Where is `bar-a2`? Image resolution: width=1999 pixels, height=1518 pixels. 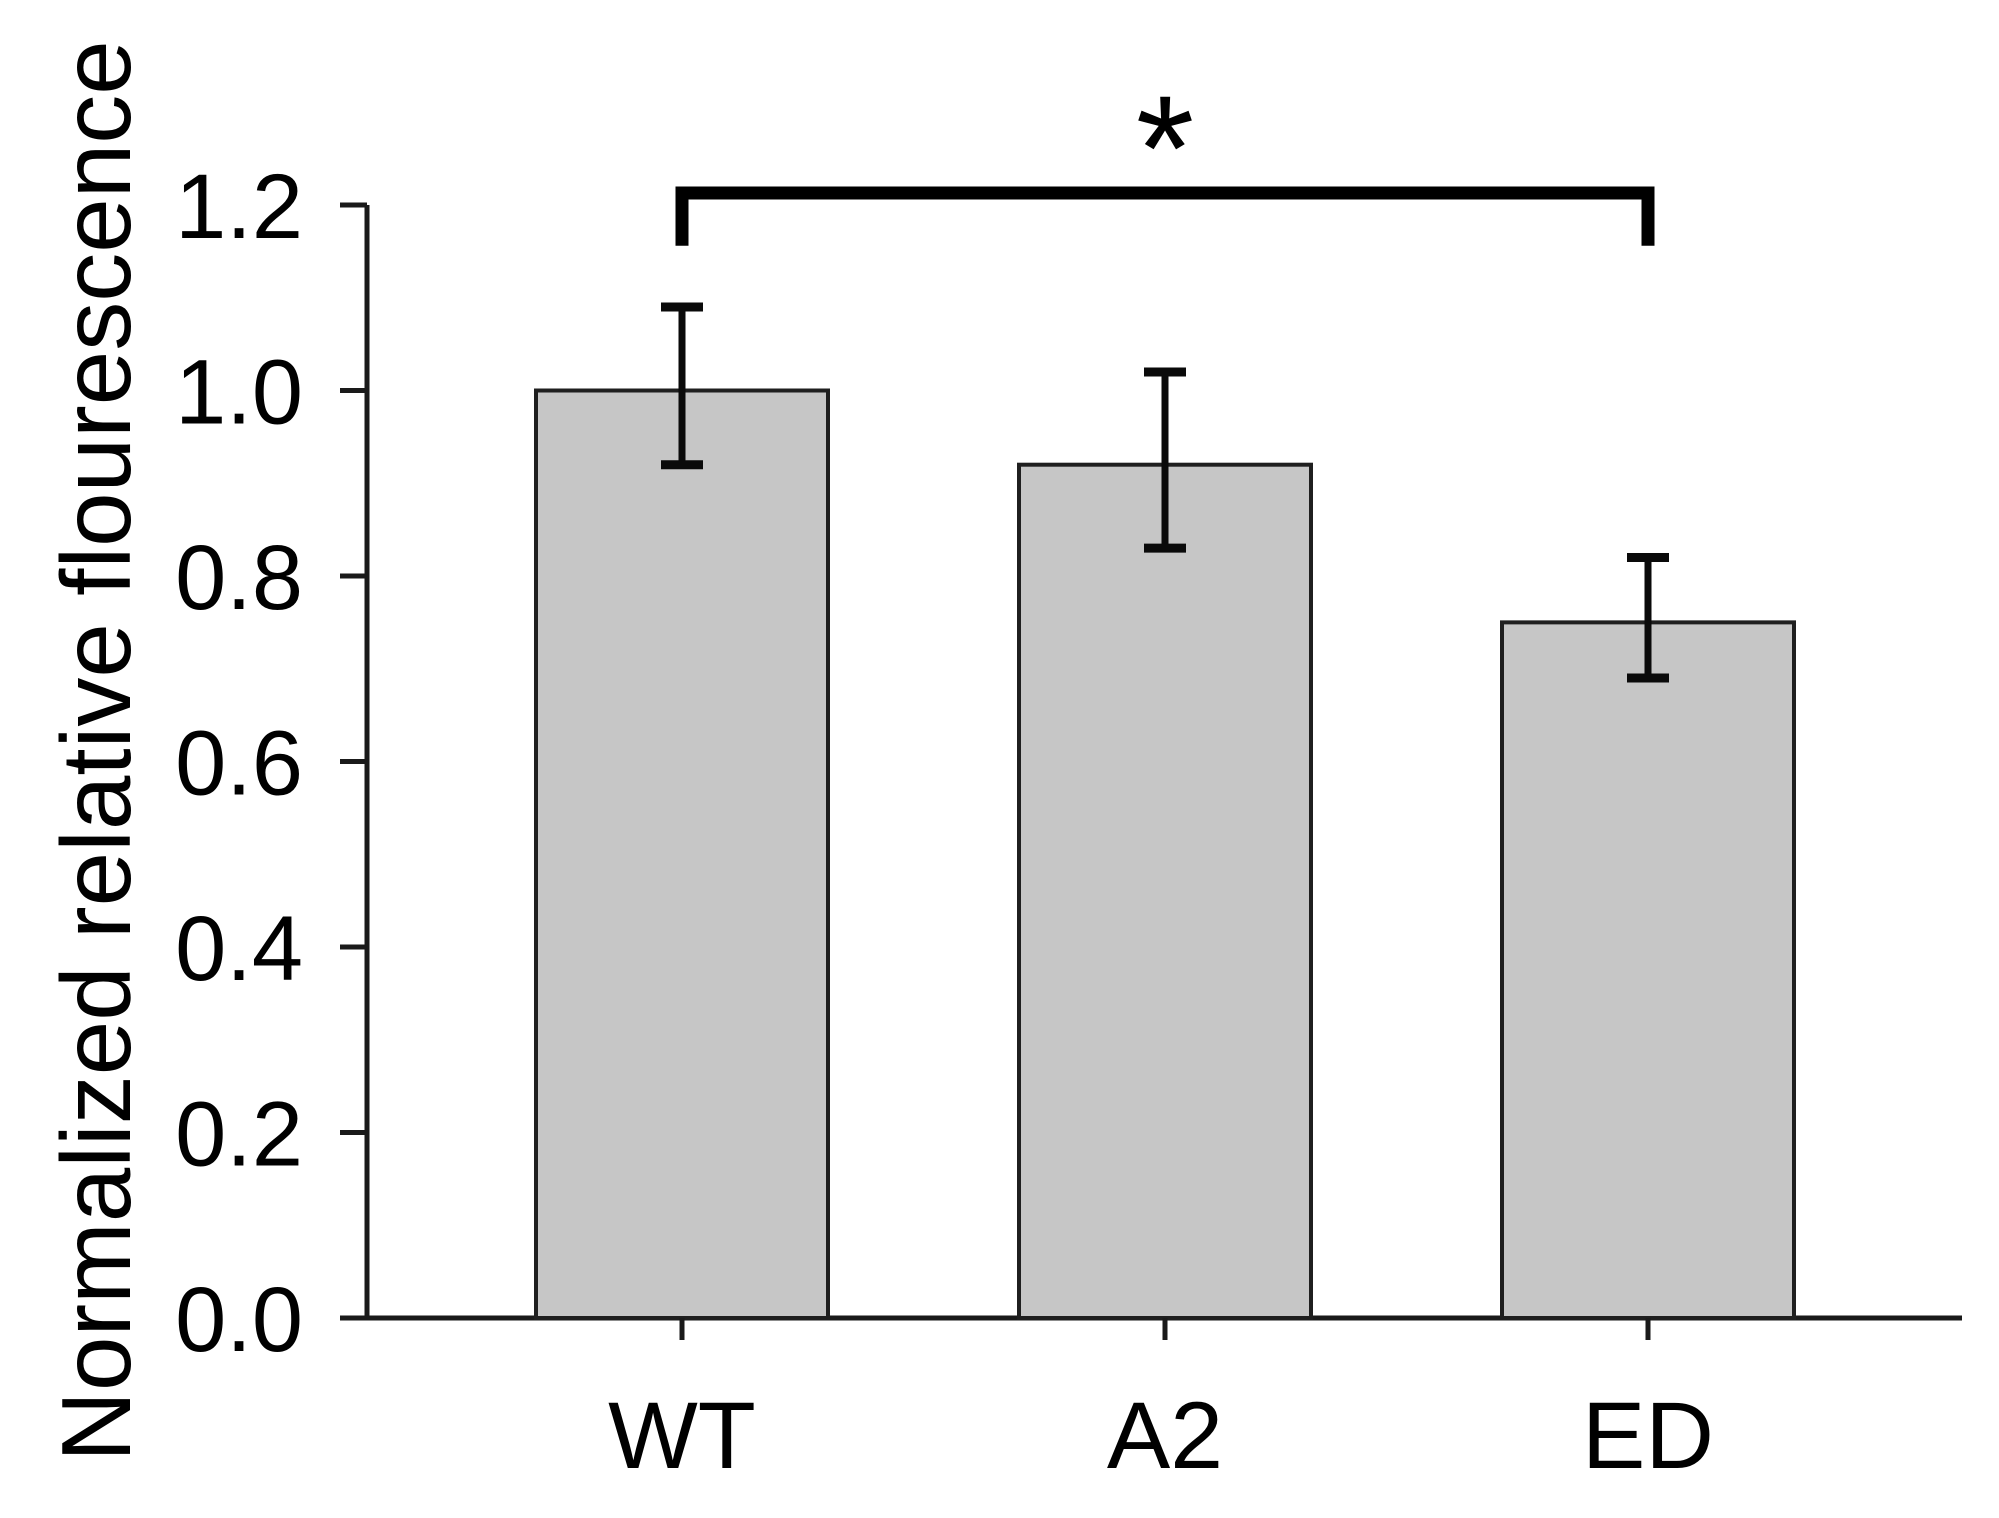
bar-a2 is located at coordinates (1165, 891).